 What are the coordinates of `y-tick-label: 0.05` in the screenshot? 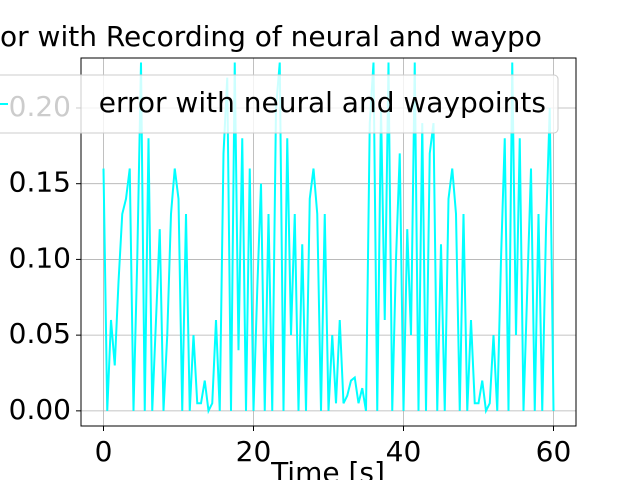 It's located at (40, 333).